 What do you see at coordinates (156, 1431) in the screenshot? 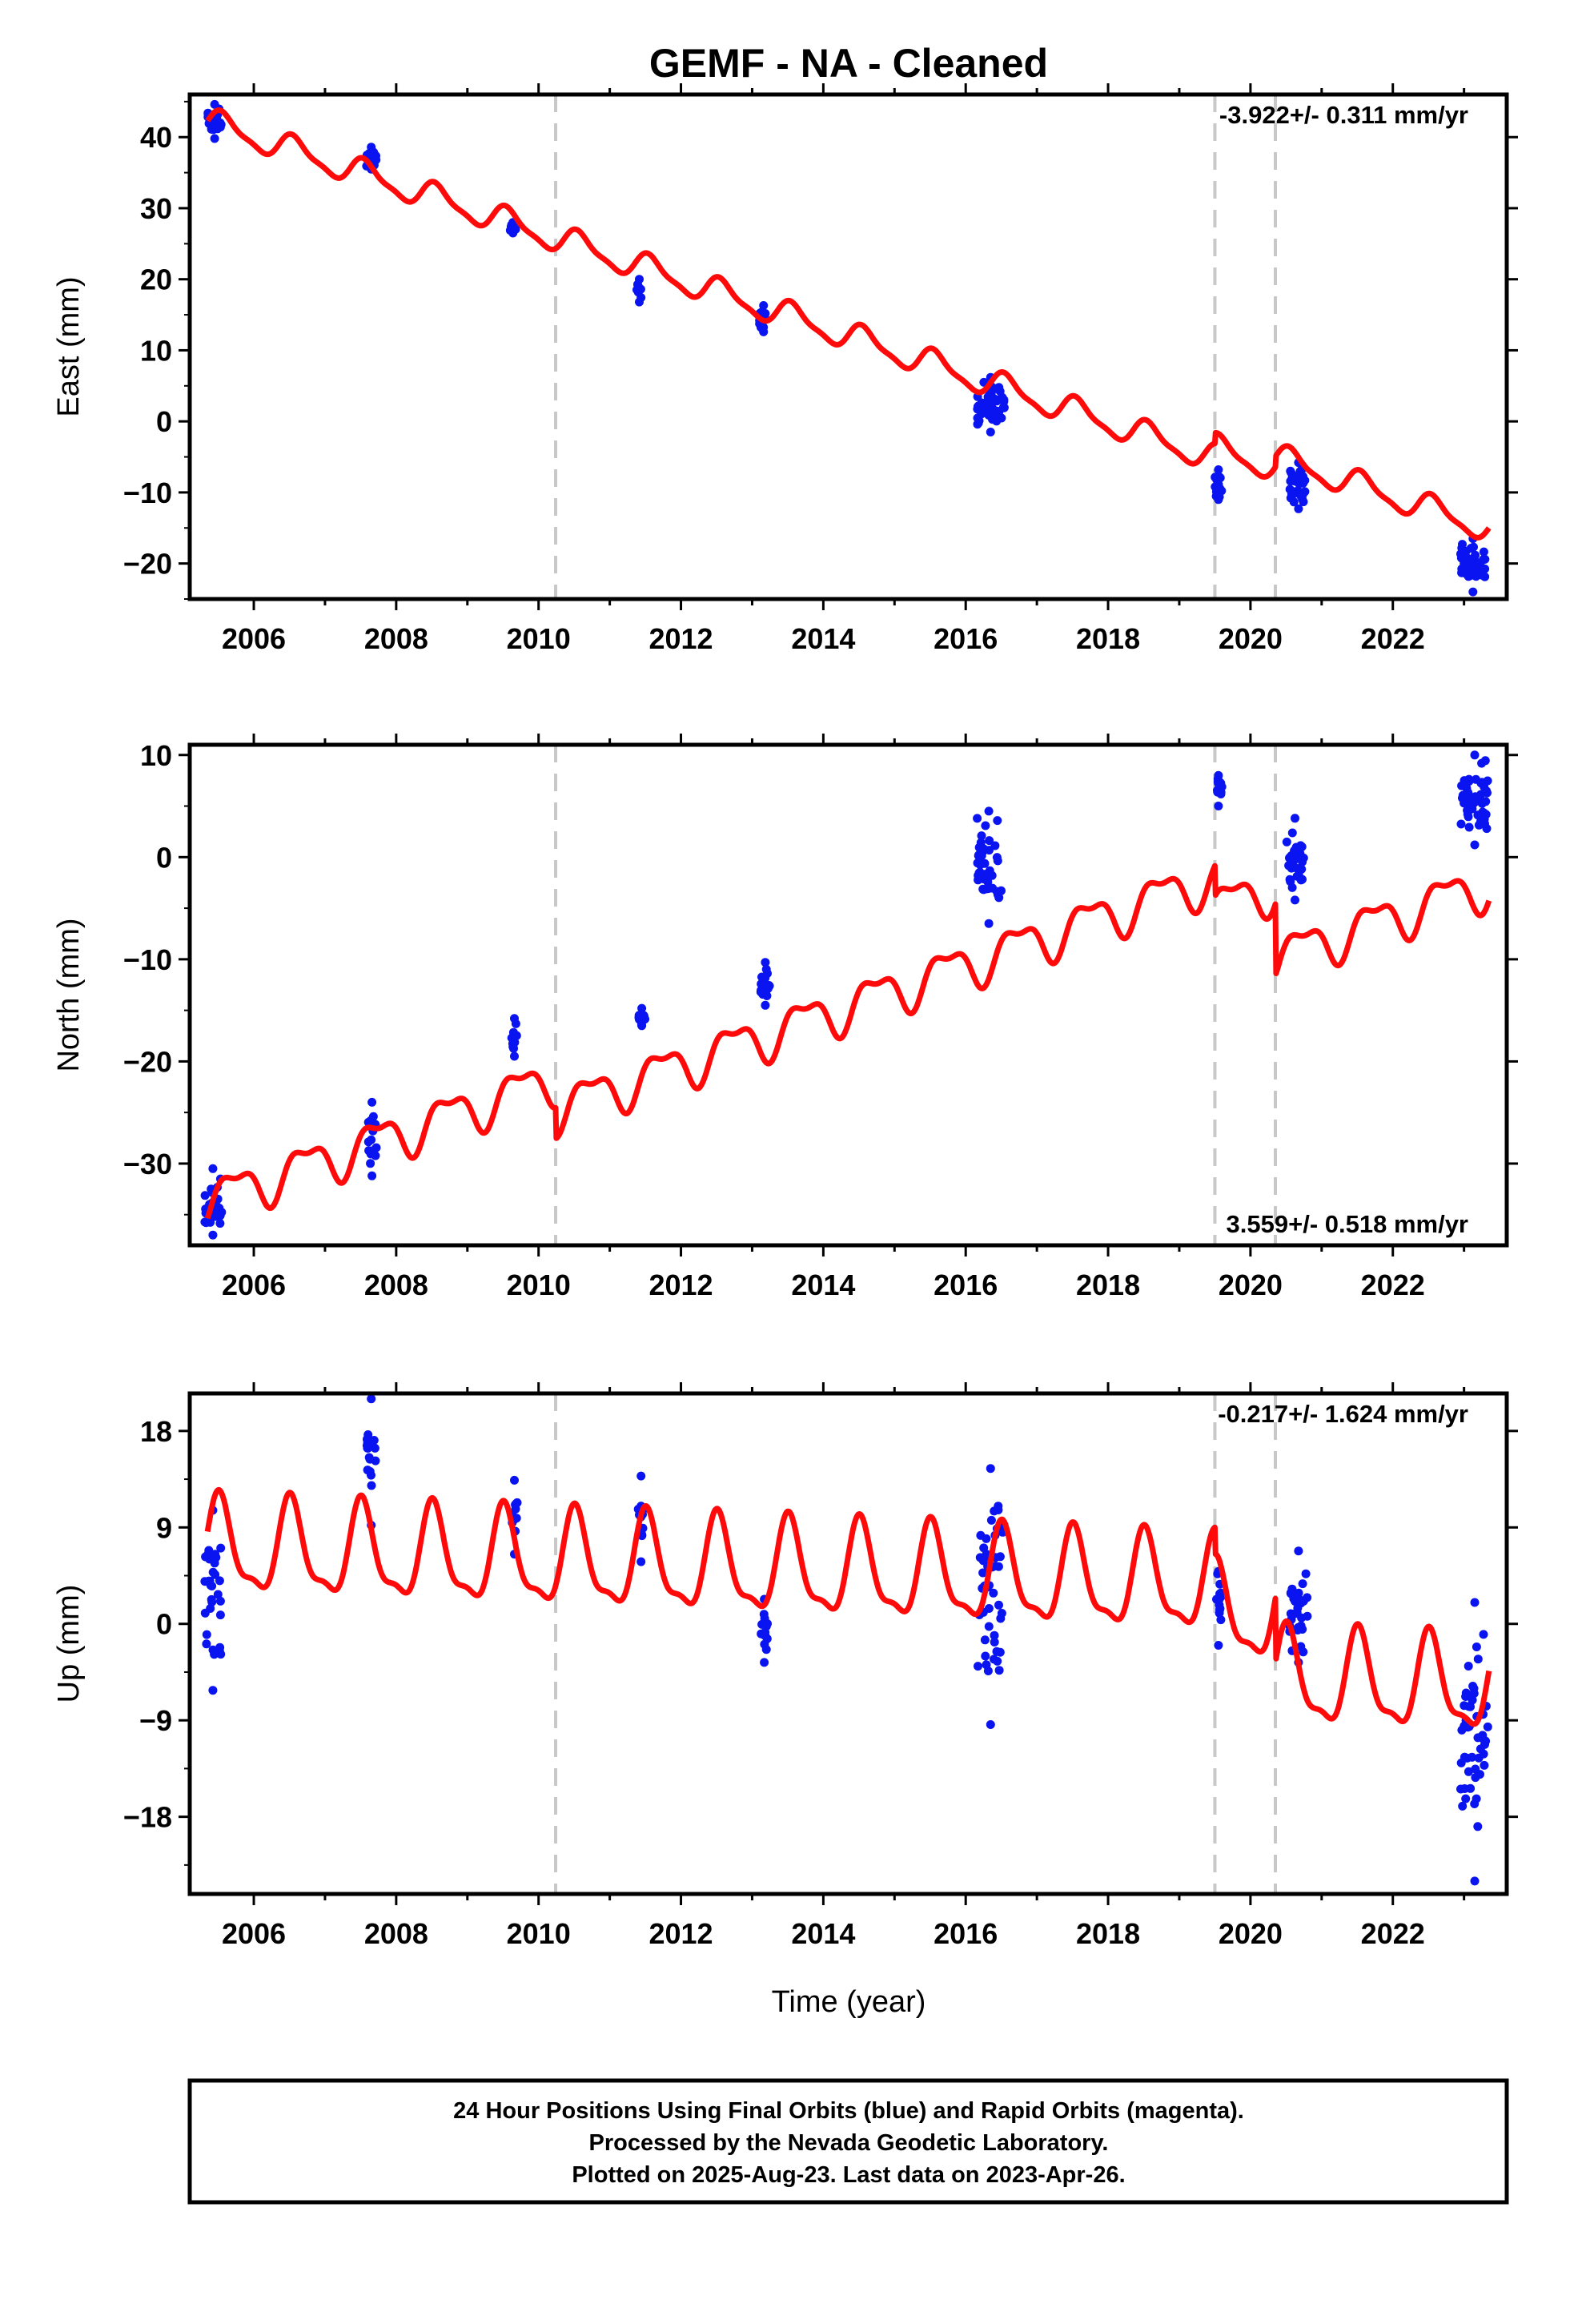
I see `y-tick-label: 18` at bounding box center [156, 1431].